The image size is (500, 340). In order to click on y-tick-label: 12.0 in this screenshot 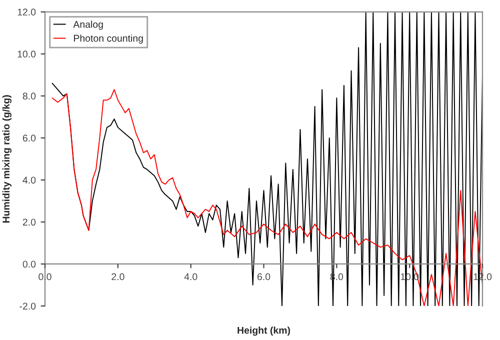, I will do `click(27, 12)`.